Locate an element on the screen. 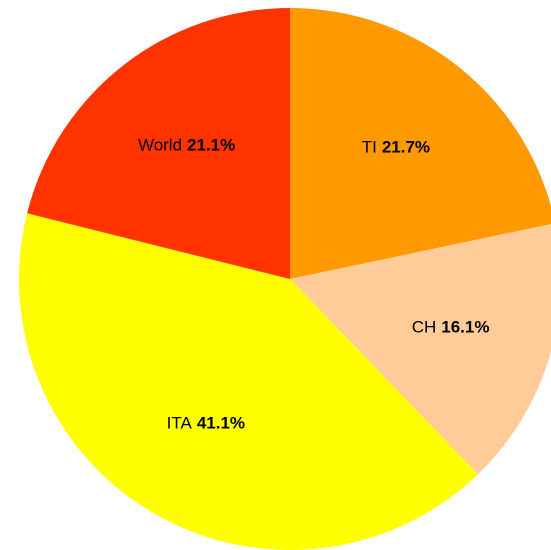  slice-name: World is located at coordinates (160, 145).